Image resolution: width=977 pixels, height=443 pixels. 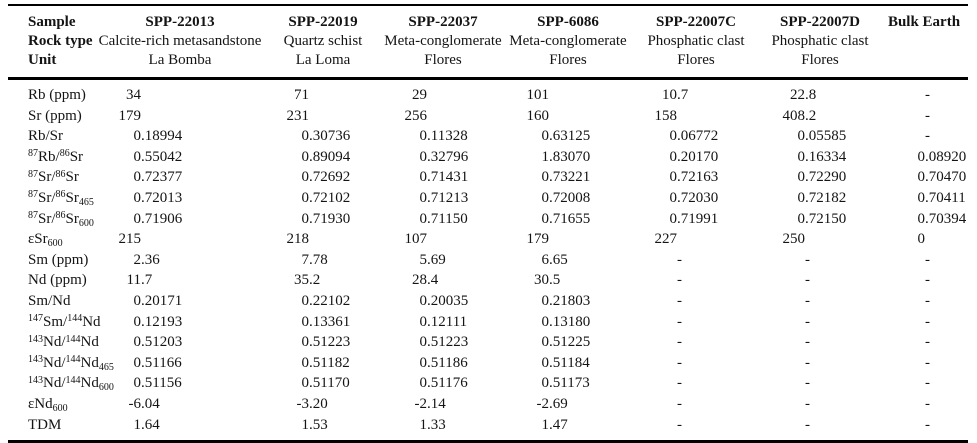 I want to click on row-label-87rb-86sr: 87Rb/86Sr, so click(x=52, y=157).